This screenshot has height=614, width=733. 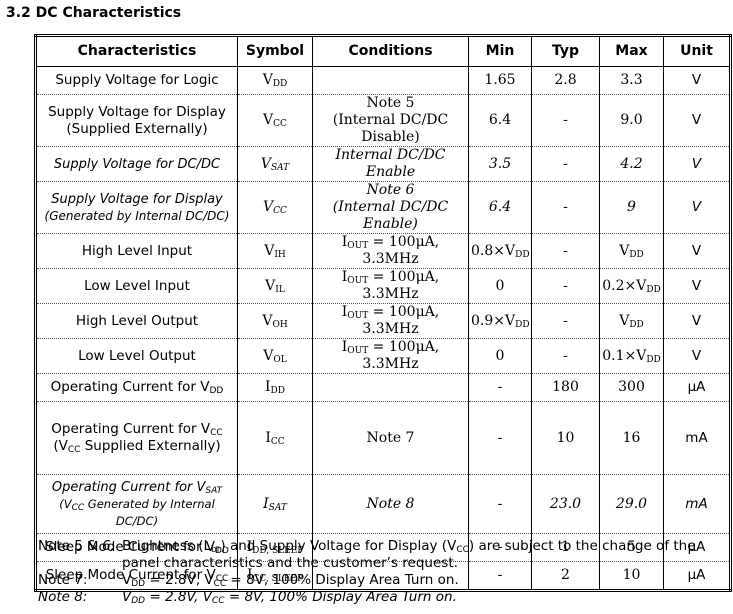 I want to click on subscript: OUT, so click(x=358, y=246).